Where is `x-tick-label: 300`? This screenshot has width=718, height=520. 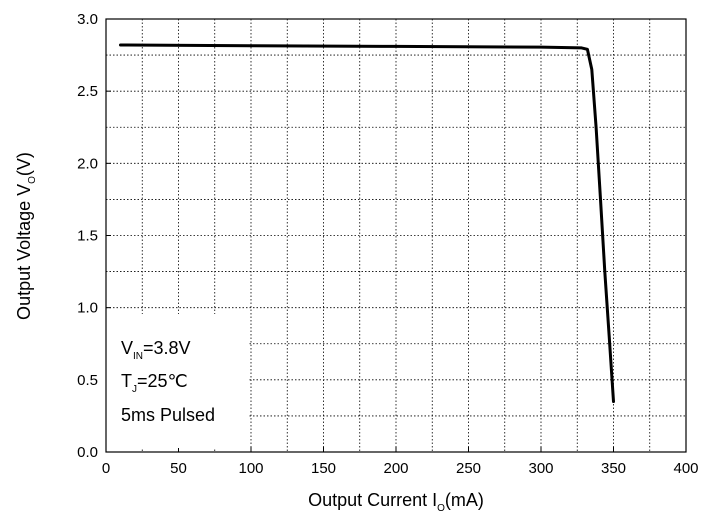 x-tick-label: 300 is located at coordinates (540, 468).